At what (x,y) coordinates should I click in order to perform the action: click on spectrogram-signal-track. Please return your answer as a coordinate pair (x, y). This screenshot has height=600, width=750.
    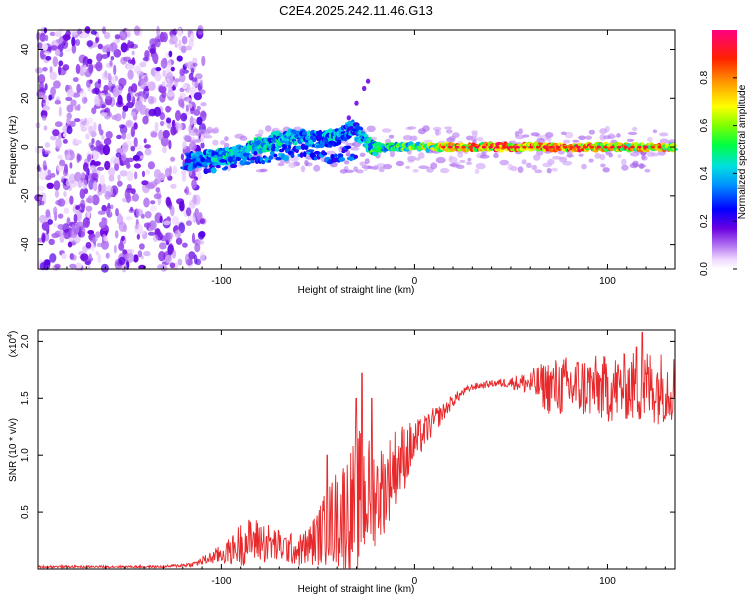
    Looking at the image, I should click on (429, 126).